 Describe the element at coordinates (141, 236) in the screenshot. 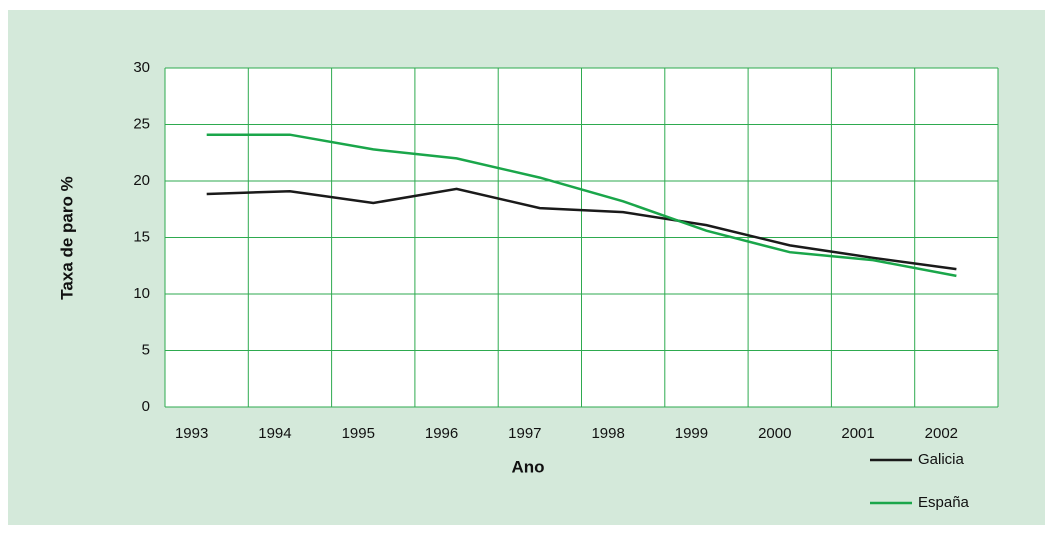

I see `y-tick-label: 15` at that location.